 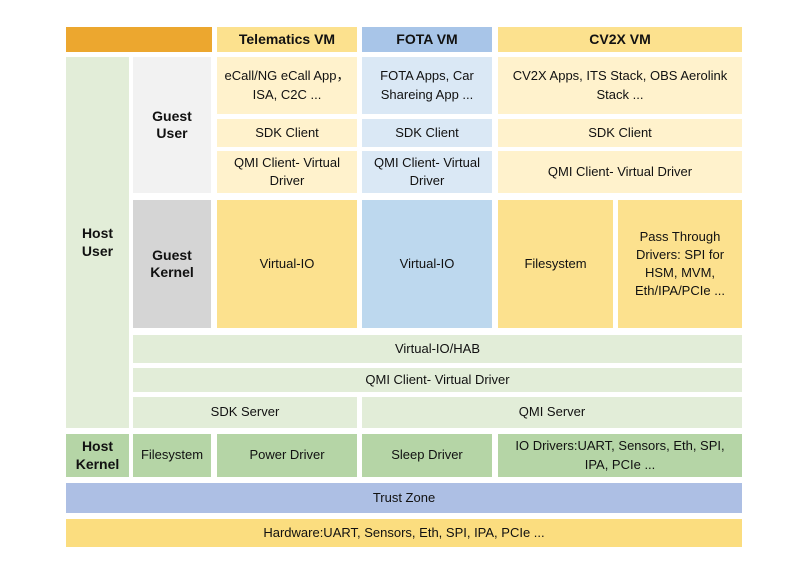 What do you see at coordinates (427, 133) in the screenshot?
I see `fota-sdk-client-cell: SDK Client` at bounding box center [427, 133].